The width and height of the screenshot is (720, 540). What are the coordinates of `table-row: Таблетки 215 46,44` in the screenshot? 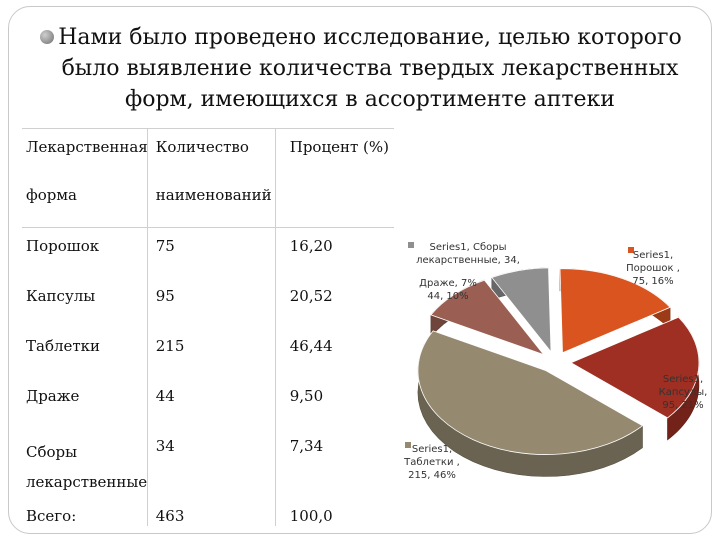 It's located at (208, 352).